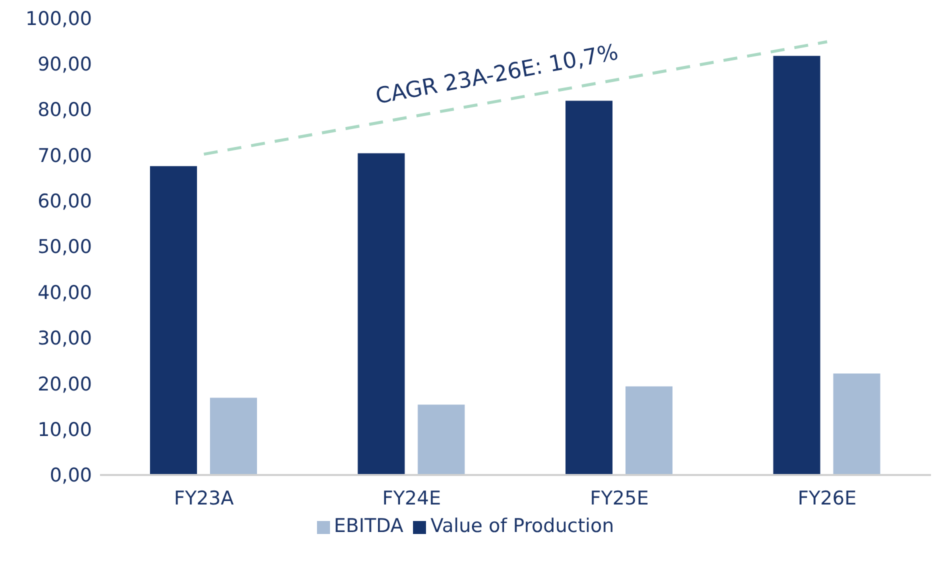 The image size is (939, 571). What do you see at coordinates (65, 384) in the screenshot?
I see `y-tick-label: 20,00` at bounding box center [65, 384].